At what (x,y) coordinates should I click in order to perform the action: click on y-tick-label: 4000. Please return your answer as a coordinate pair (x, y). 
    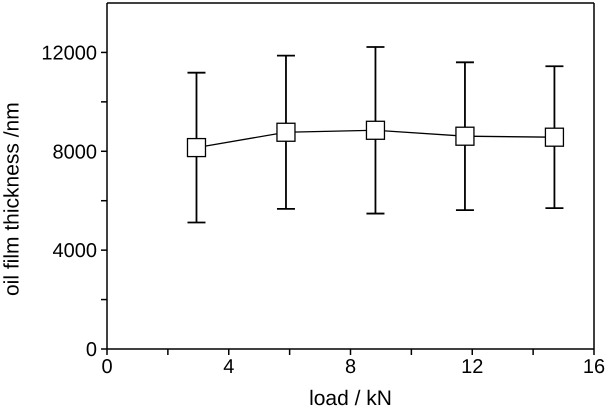
    Looking at the image, I should click on (74, 251).